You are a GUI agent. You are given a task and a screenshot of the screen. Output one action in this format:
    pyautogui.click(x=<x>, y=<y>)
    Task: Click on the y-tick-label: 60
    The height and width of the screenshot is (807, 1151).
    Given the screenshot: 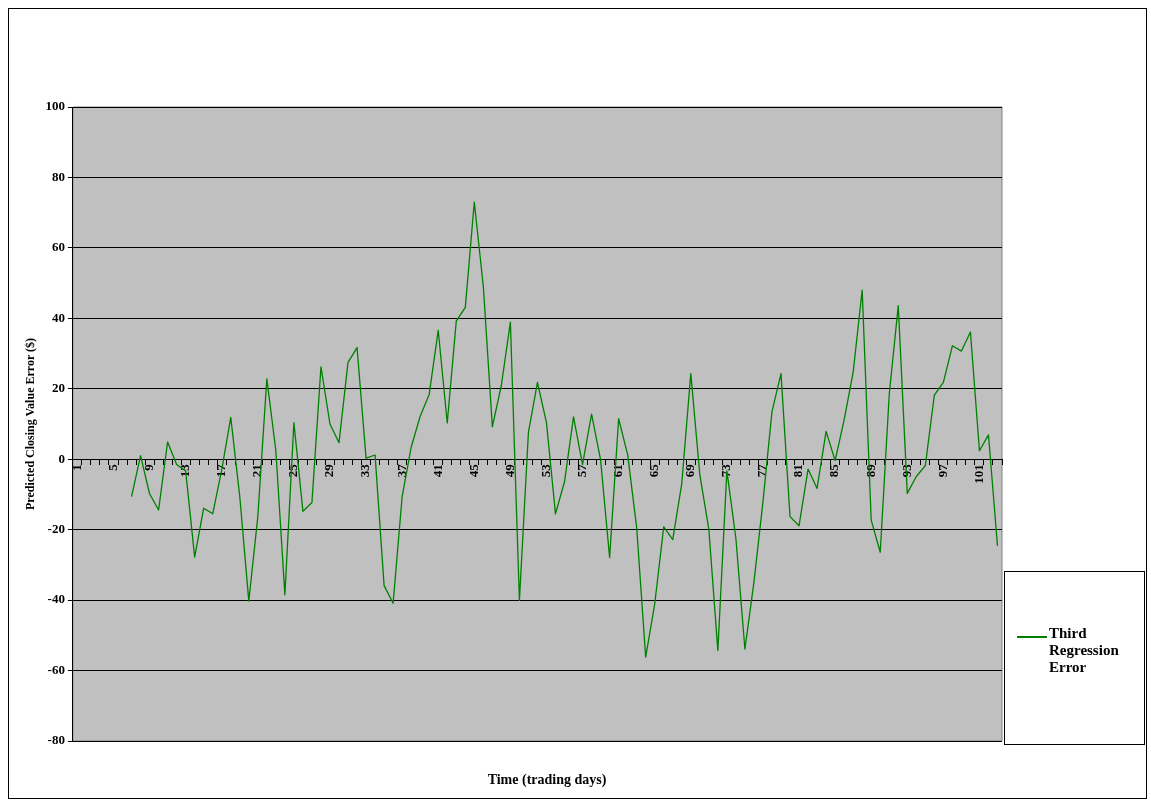 What is the action you would take?
    pyautogui.click(x=58, y=247)
    